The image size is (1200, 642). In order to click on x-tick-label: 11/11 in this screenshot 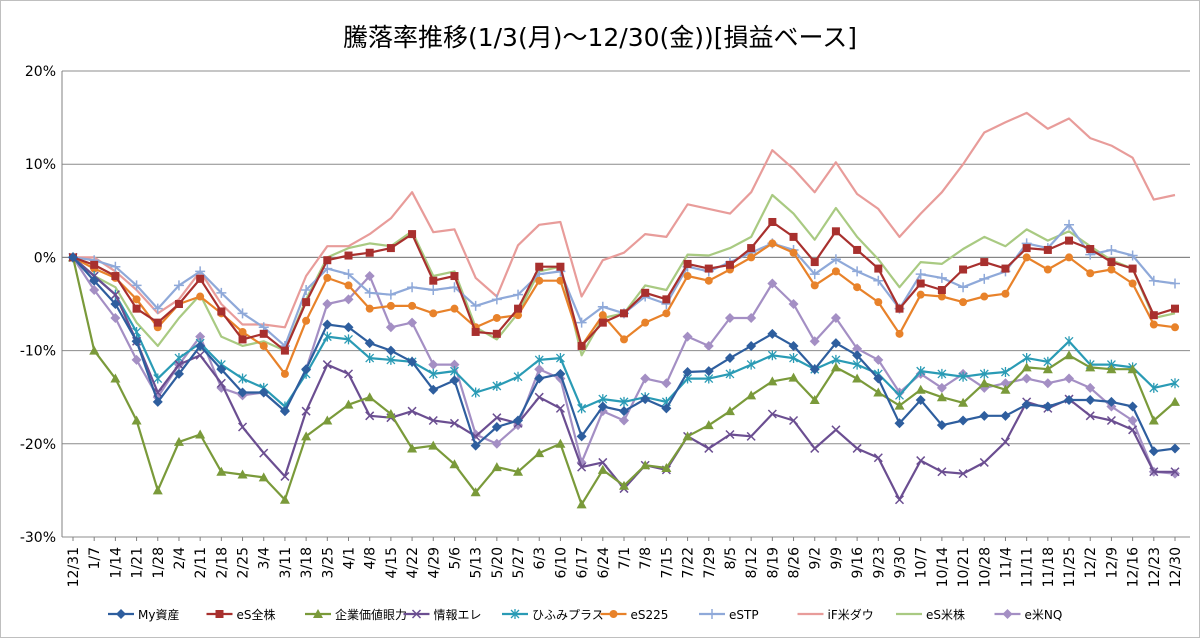, I will do `click(1028, 567)`.